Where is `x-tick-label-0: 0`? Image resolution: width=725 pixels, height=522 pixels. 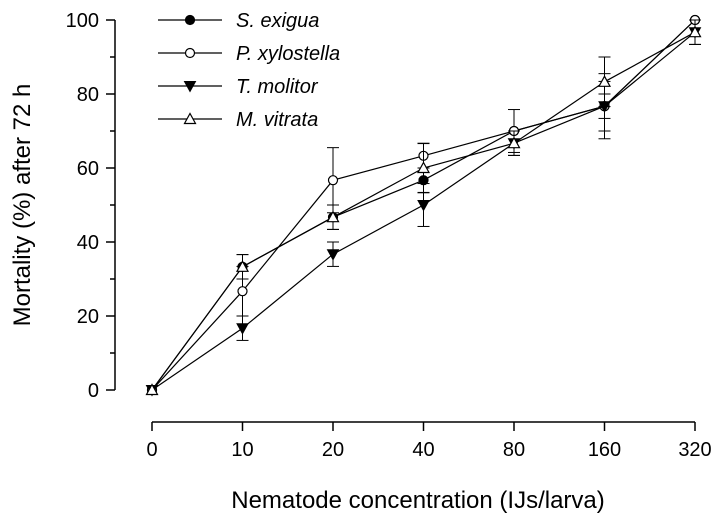 x-tick-label-0: 0 is located at coordinates (151, 450).